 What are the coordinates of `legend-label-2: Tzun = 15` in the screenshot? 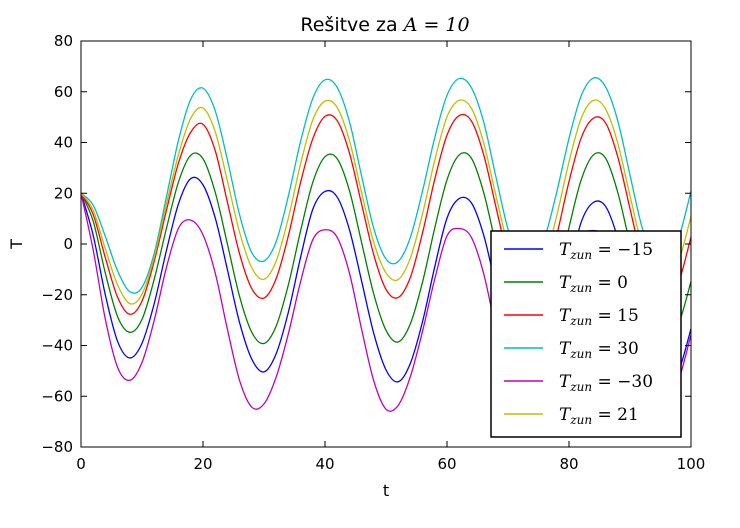 It's located at (599, 317).